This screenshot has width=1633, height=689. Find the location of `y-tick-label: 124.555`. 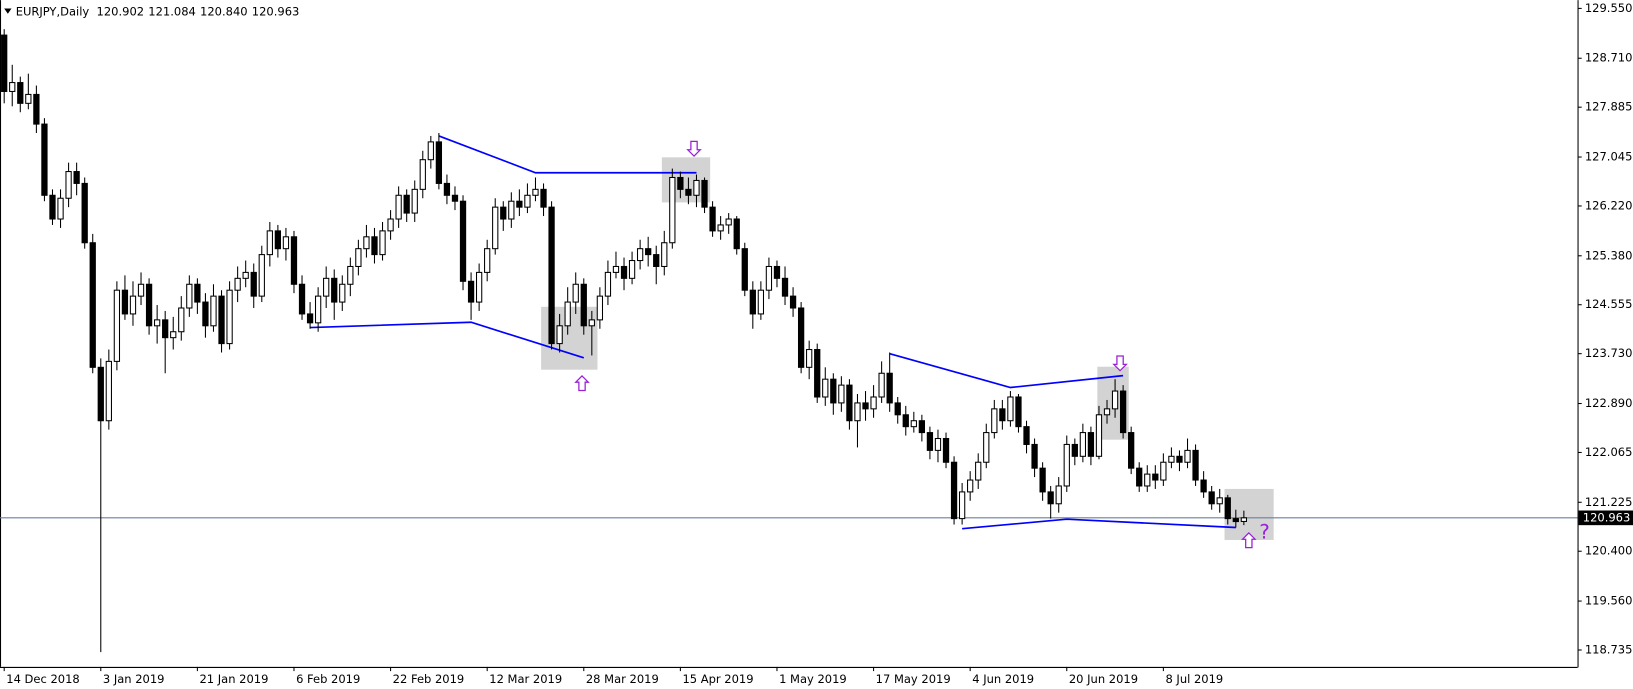

y-tick-label: 124.555 is located at coordinates (1609, 304).